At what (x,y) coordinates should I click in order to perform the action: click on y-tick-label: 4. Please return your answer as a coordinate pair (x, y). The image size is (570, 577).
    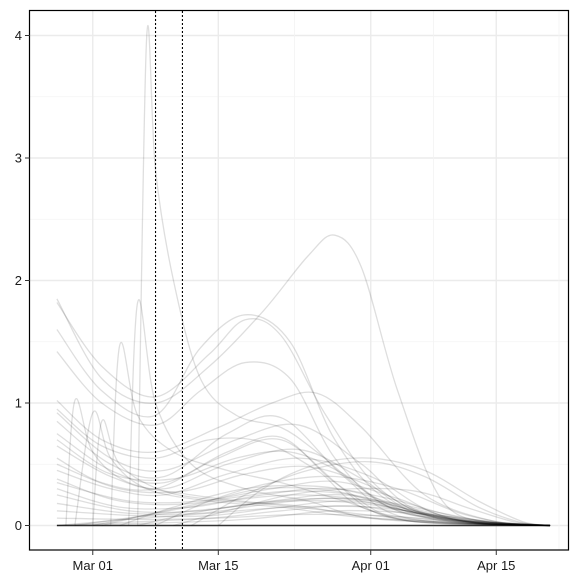
    Looking at the image, I should click on (18, 35).